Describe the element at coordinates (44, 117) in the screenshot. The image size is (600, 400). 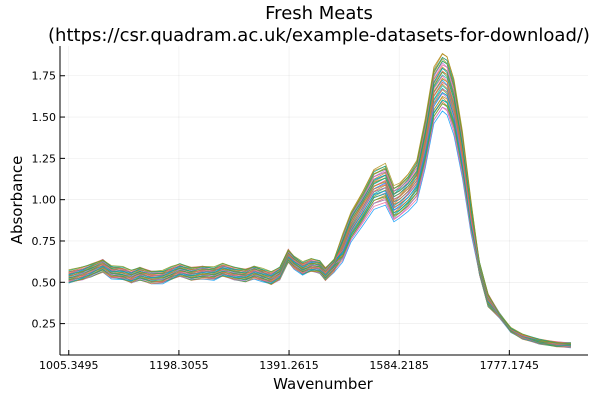
I see `y-tick-label: 1.50` at that location.